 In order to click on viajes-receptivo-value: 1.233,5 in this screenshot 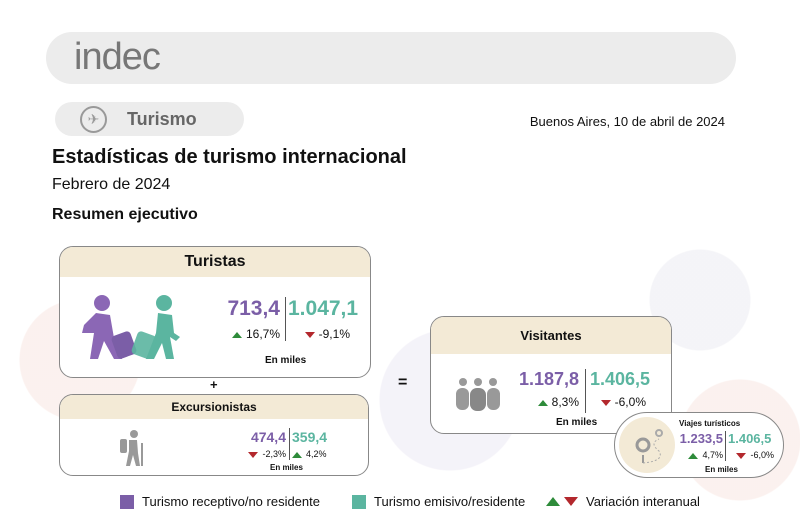, I will do `click(701, 438)`.